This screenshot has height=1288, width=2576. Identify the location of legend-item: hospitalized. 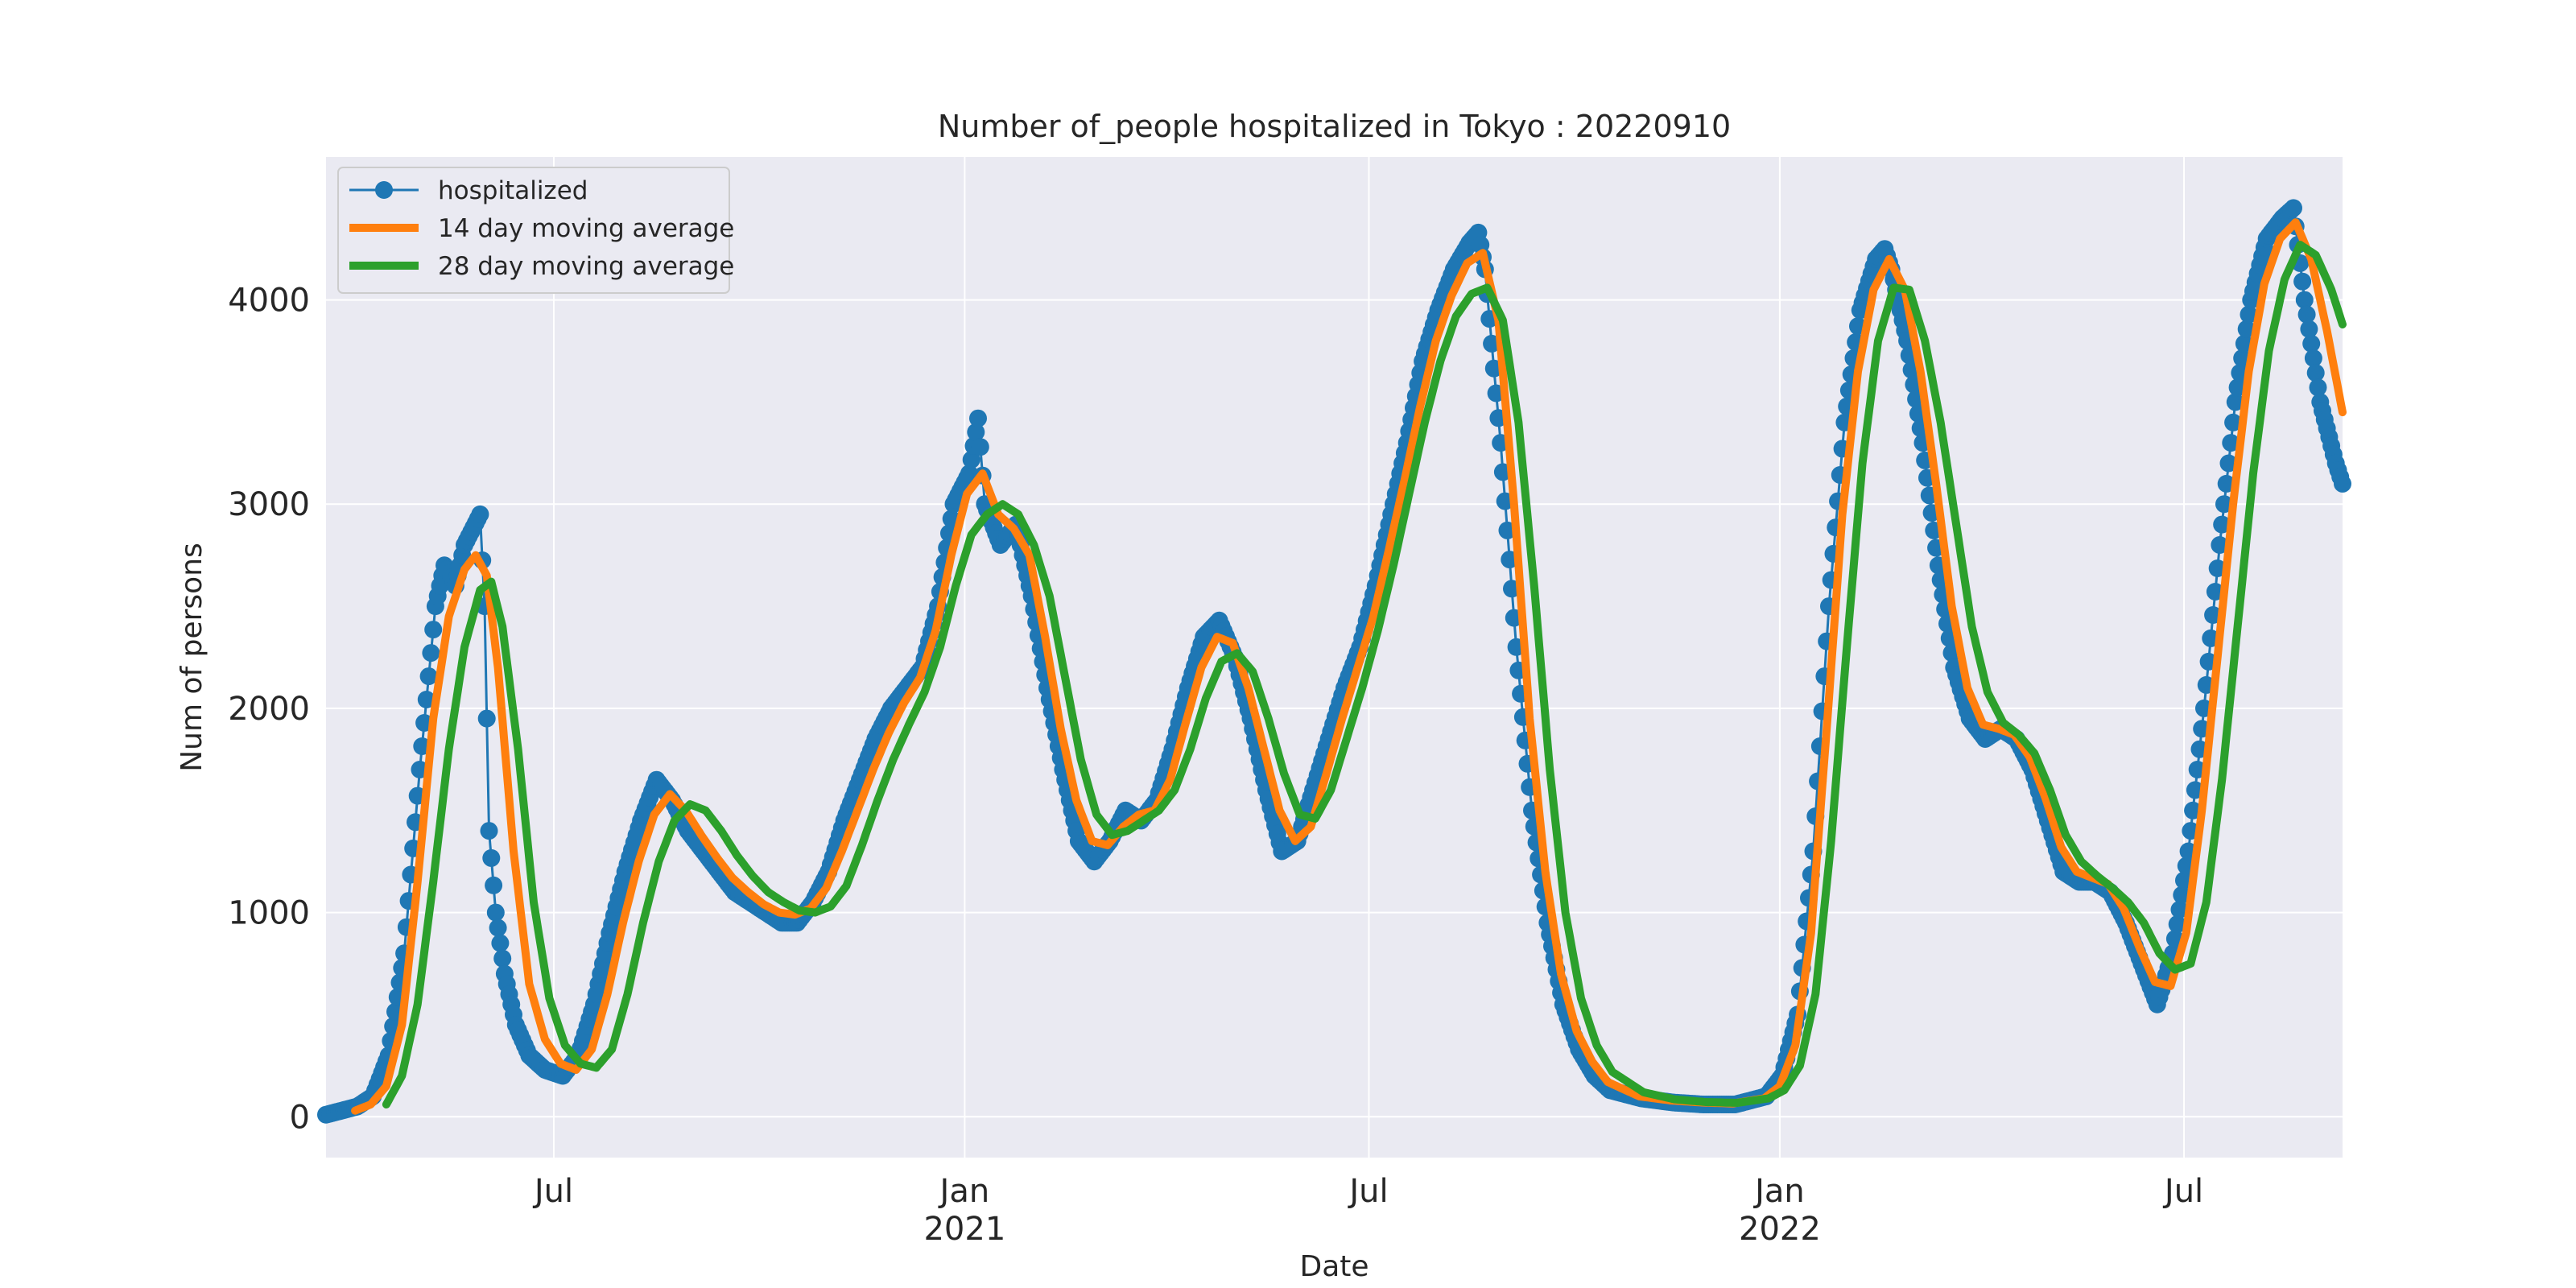
(468, 190).